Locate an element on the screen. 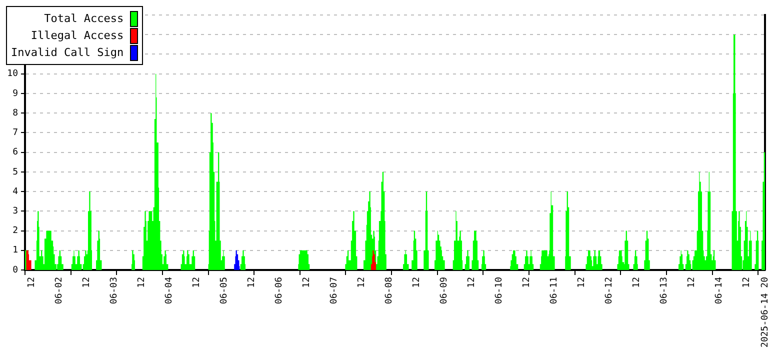 The width and height of the screenshot is (780, 350). y-tick-label: 4 is located at coordinates (15, 191).